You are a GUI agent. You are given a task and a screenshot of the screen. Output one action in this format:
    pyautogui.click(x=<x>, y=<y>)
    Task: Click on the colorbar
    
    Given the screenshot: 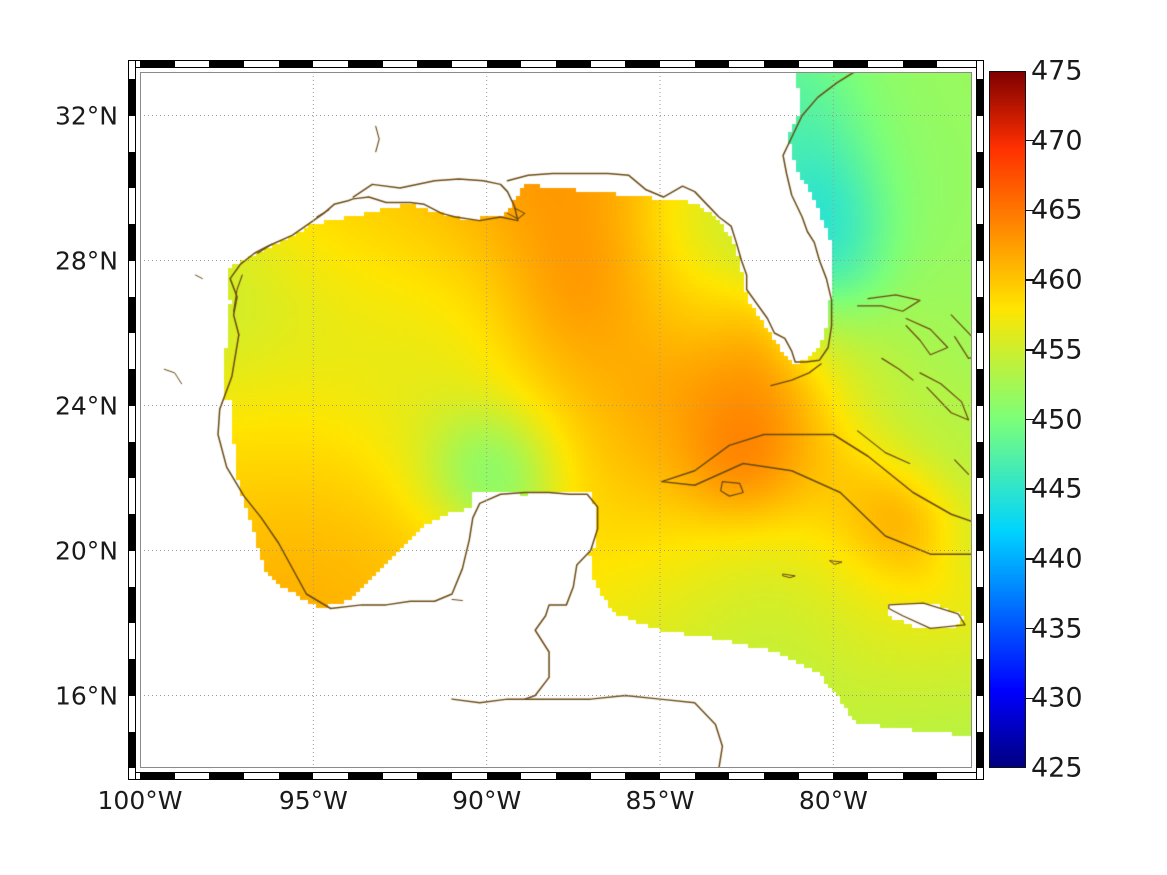 What is the action you would take?
    pyautogui.click(x=1012, y=419)
    